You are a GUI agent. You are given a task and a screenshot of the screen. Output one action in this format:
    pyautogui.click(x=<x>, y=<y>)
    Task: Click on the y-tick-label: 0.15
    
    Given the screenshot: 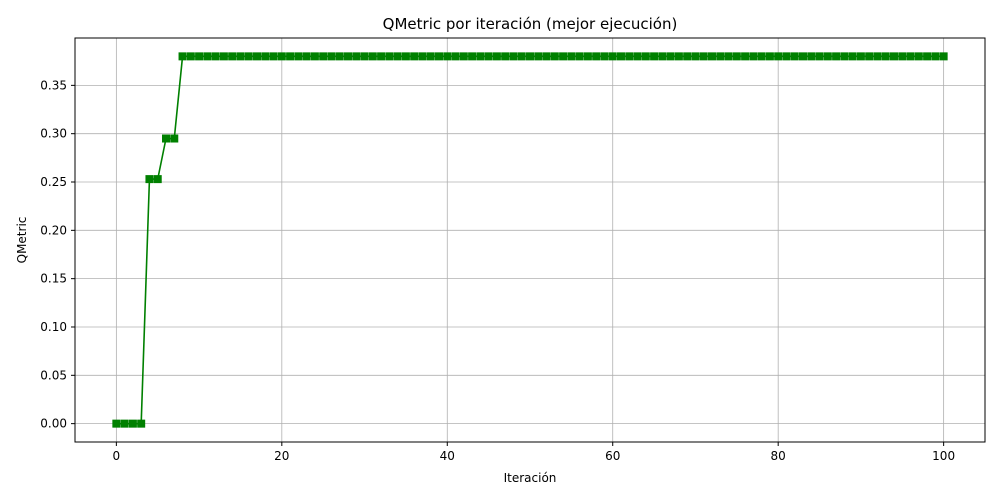 What is the action you would take?
    pyautogui.click(x=53, y=279)
    